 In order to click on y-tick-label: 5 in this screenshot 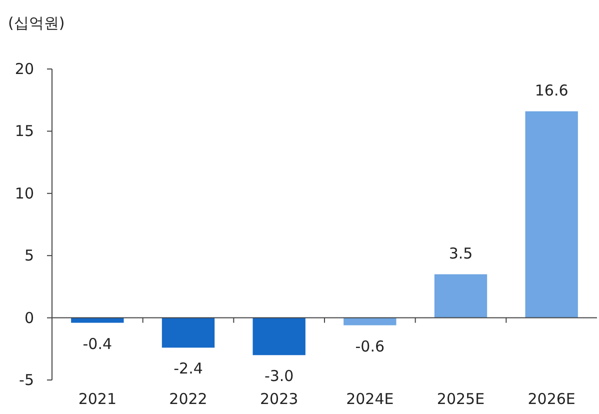, I will do `click(29, 255)`.